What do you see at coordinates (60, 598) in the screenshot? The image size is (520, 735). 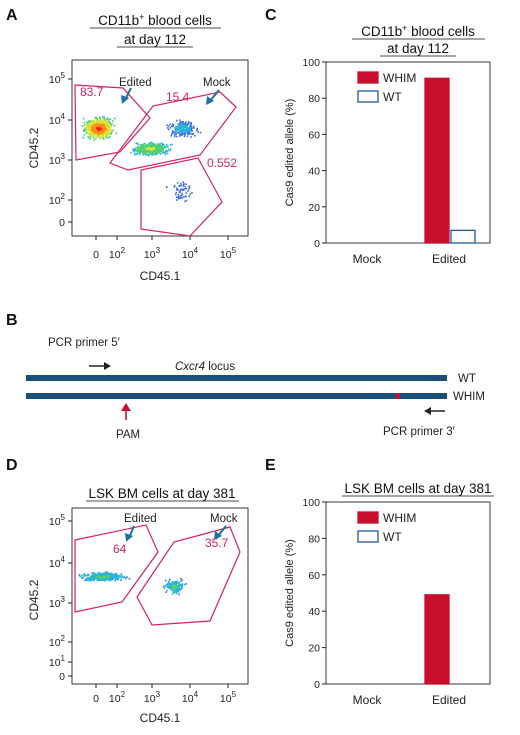 I see `panel-d-yaxis: 105 104 103 102 101 0` at bounding box center [60, 598].